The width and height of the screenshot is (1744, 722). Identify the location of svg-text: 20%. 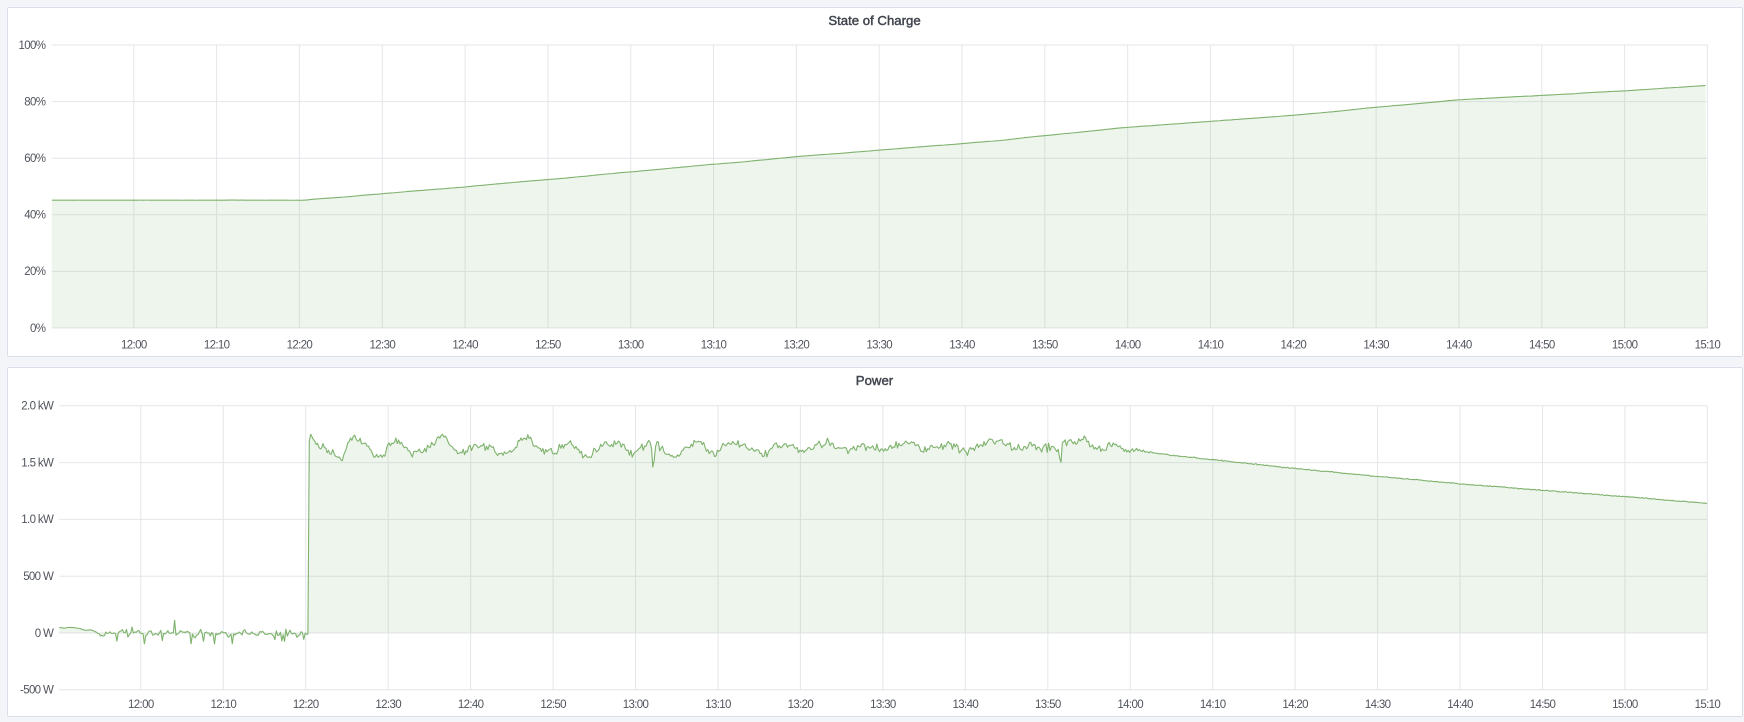
(34, 272).